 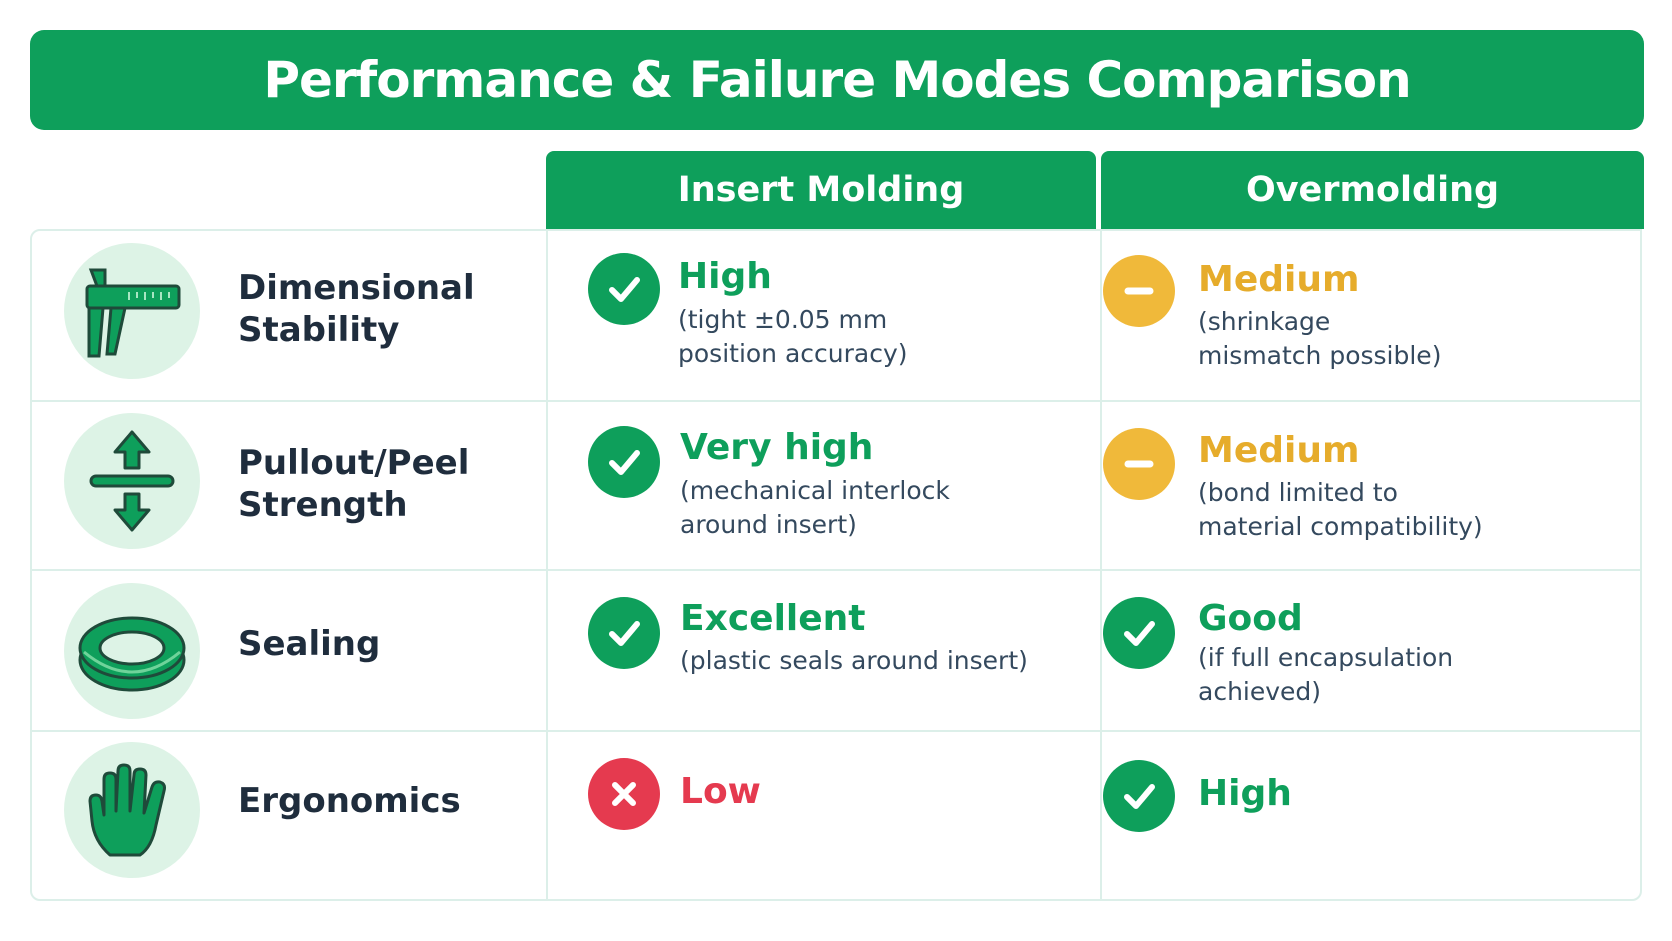 What do you see at coordinates (720, 791) in the screenshot?
I see `rating-text: Low` at bounding box center [720, 791].